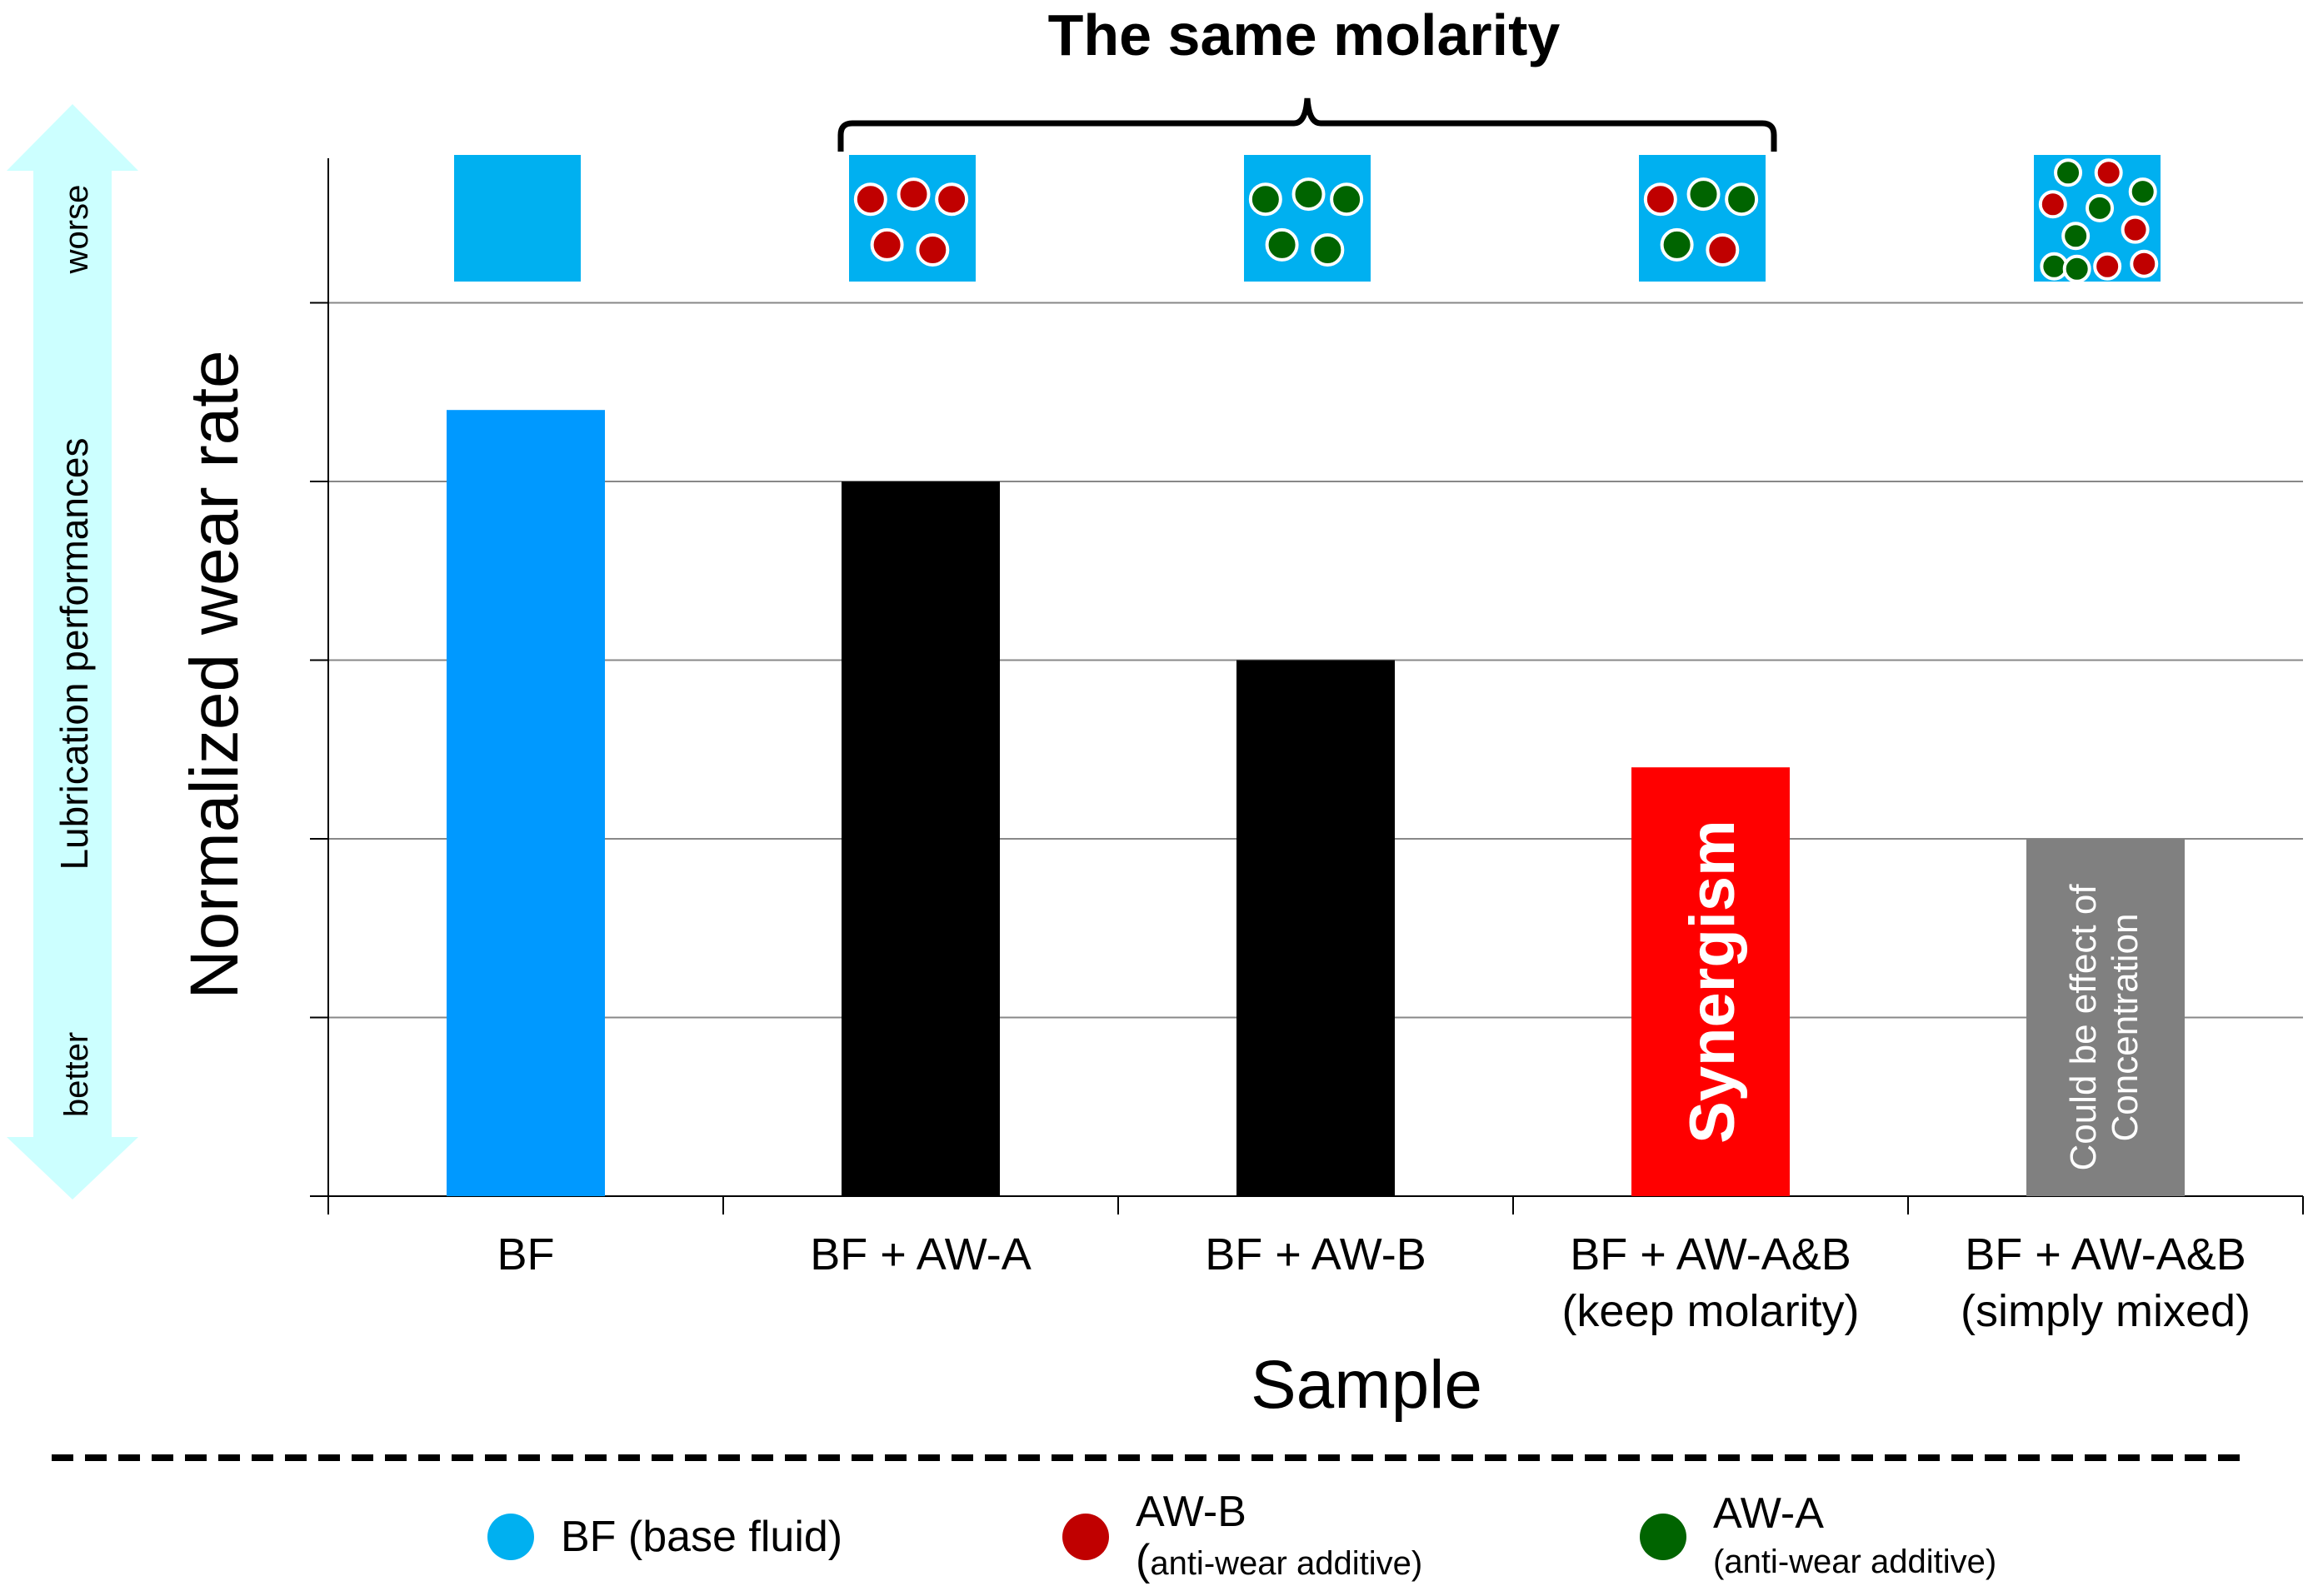  I want to click on legend-item-aw-b: AW-B (anti-wear additive), so click(1242, 1537).